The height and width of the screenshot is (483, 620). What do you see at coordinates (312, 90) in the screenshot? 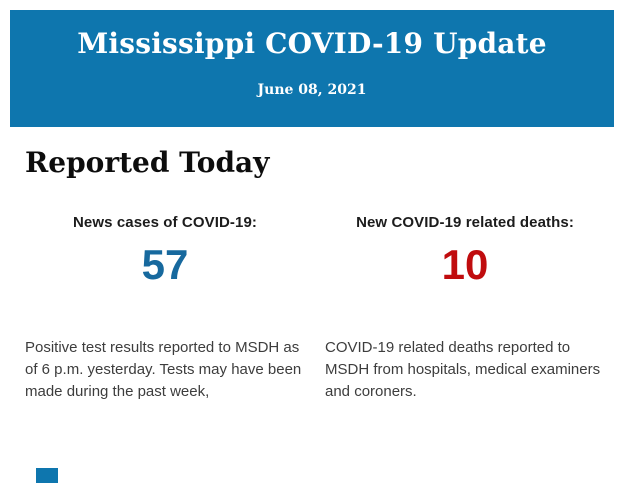
I see `newsletter-date: June 08, 2021` at bounding box center [312, 90].